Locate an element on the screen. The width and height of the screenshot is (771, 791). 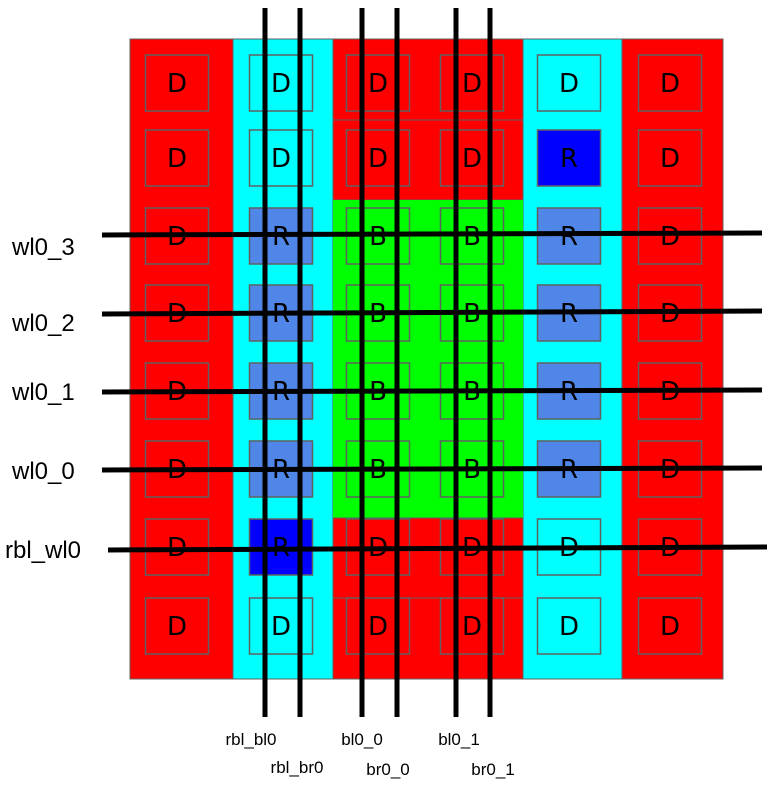
cell-R-r1-c4 is located at coordinates (569, 158).